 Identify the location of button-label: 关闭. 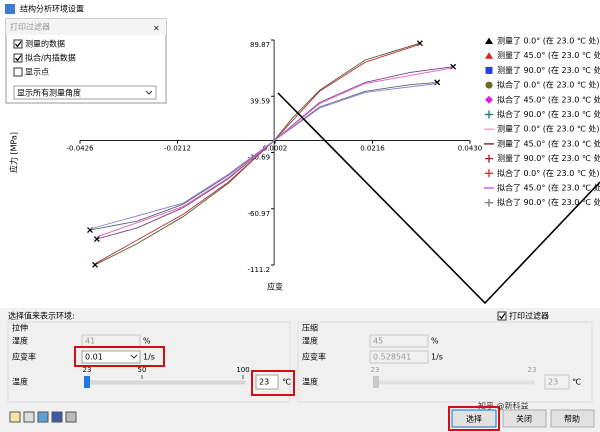
(524, 419).